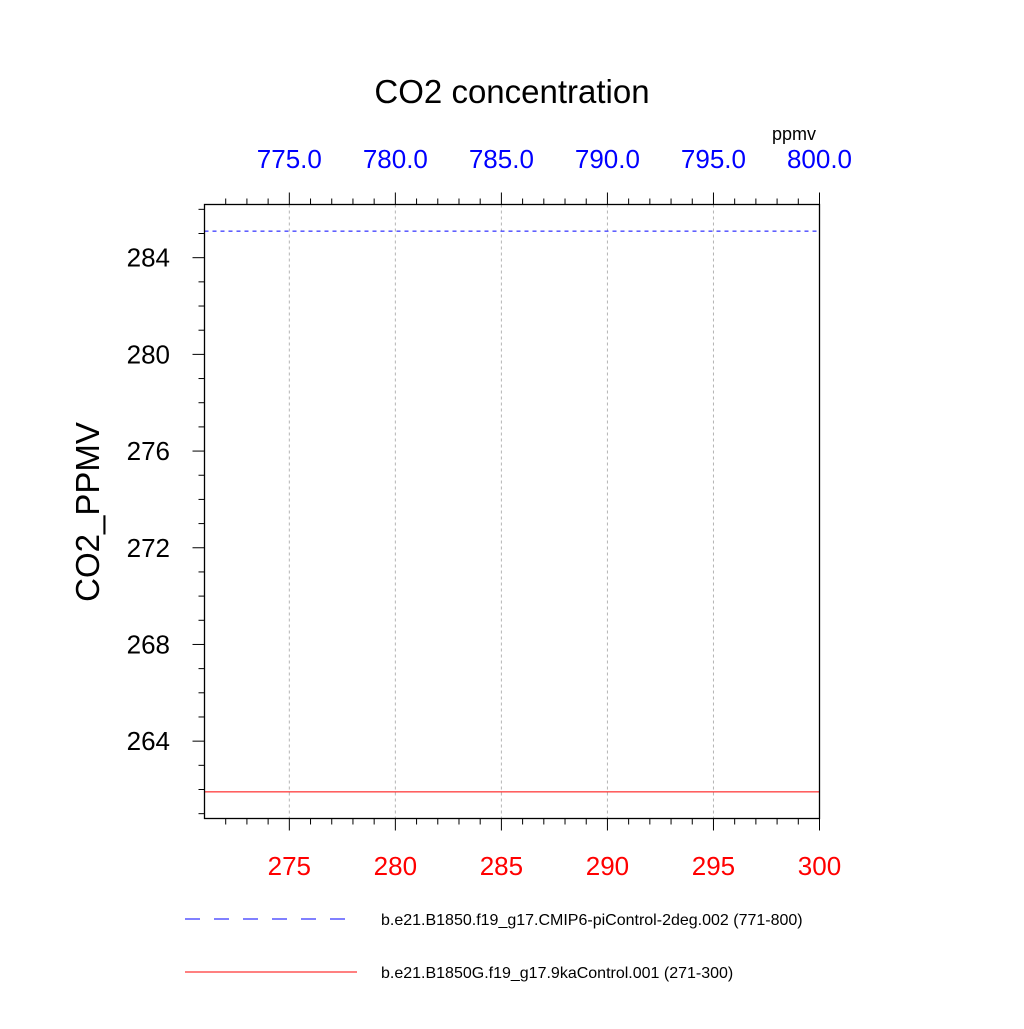  Describe the element at coordinates (289, 159) in the screenshot. I see `x-top-tick-label: 775.0` at that location.